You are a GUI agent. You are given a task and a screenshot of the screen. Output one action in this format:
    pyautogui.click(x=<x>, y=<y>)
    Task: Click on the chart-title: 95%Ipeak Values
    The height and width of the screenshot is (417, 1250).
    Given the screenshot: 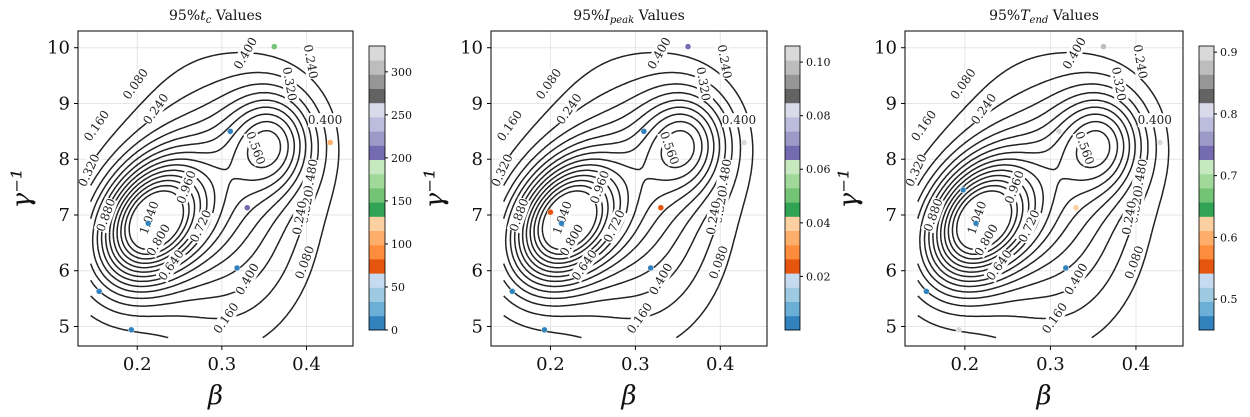 What is the action you would take?
    pyautogui.click(x=629, y=17)
    